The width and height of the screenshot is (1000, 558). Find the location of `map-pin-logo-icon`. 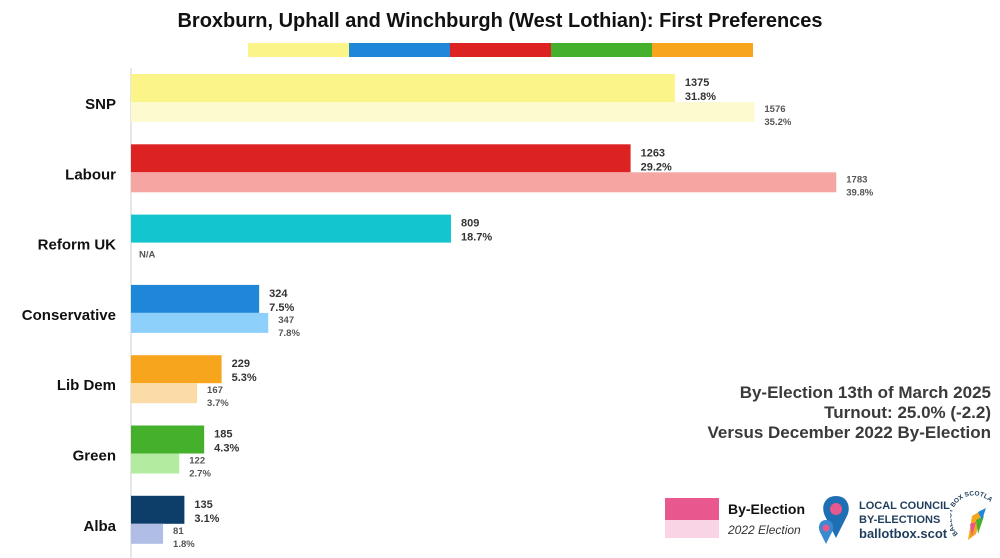

map-pin-logo-icon is located at coordinates (833, 520).